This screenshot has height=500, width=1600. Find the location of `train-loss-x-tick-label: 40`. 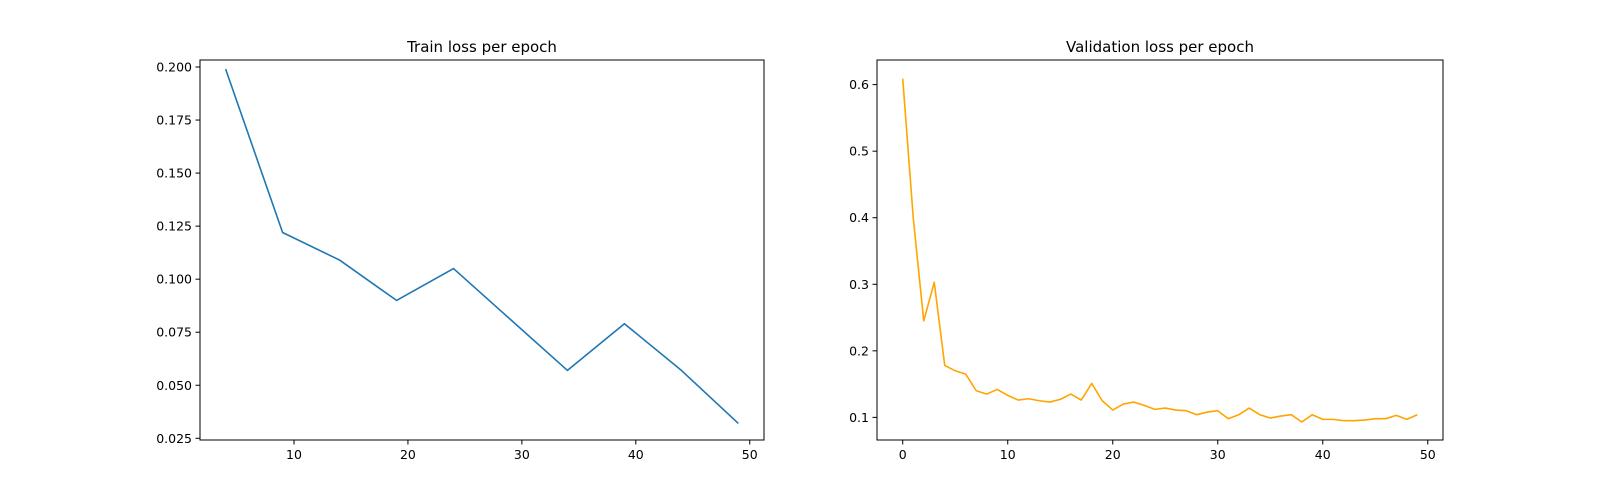

train-loss-x-tick-label: 40 is located at coordinates (636, 454).